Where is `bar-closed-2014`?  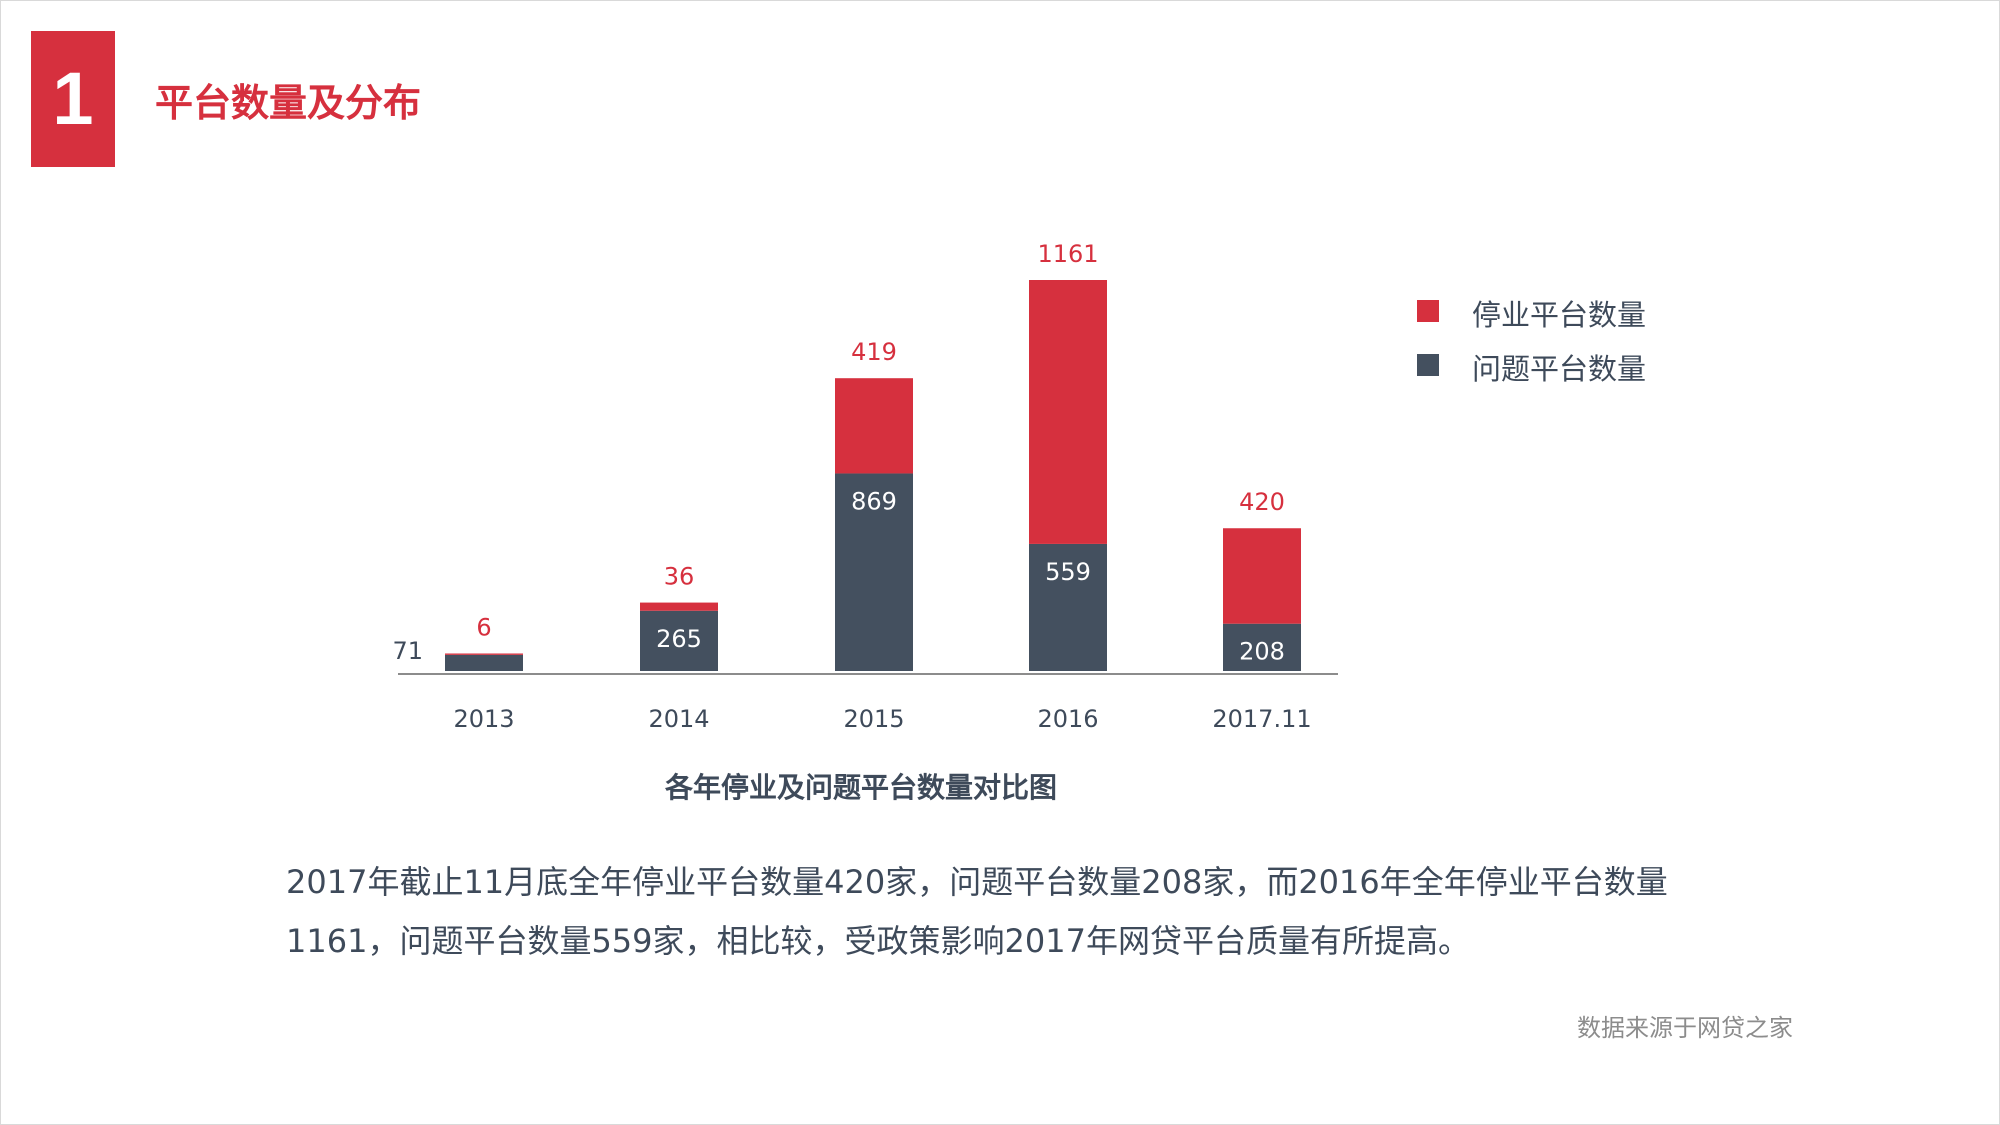
bar-closed-2014 is located at coordinates (679, 606).